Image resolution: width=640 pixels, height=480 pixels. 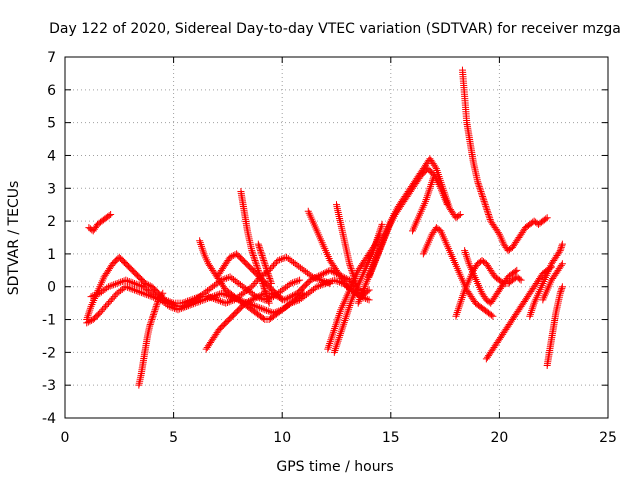 I want to click on y-tick-label: 1, so click(x=51, y=255).